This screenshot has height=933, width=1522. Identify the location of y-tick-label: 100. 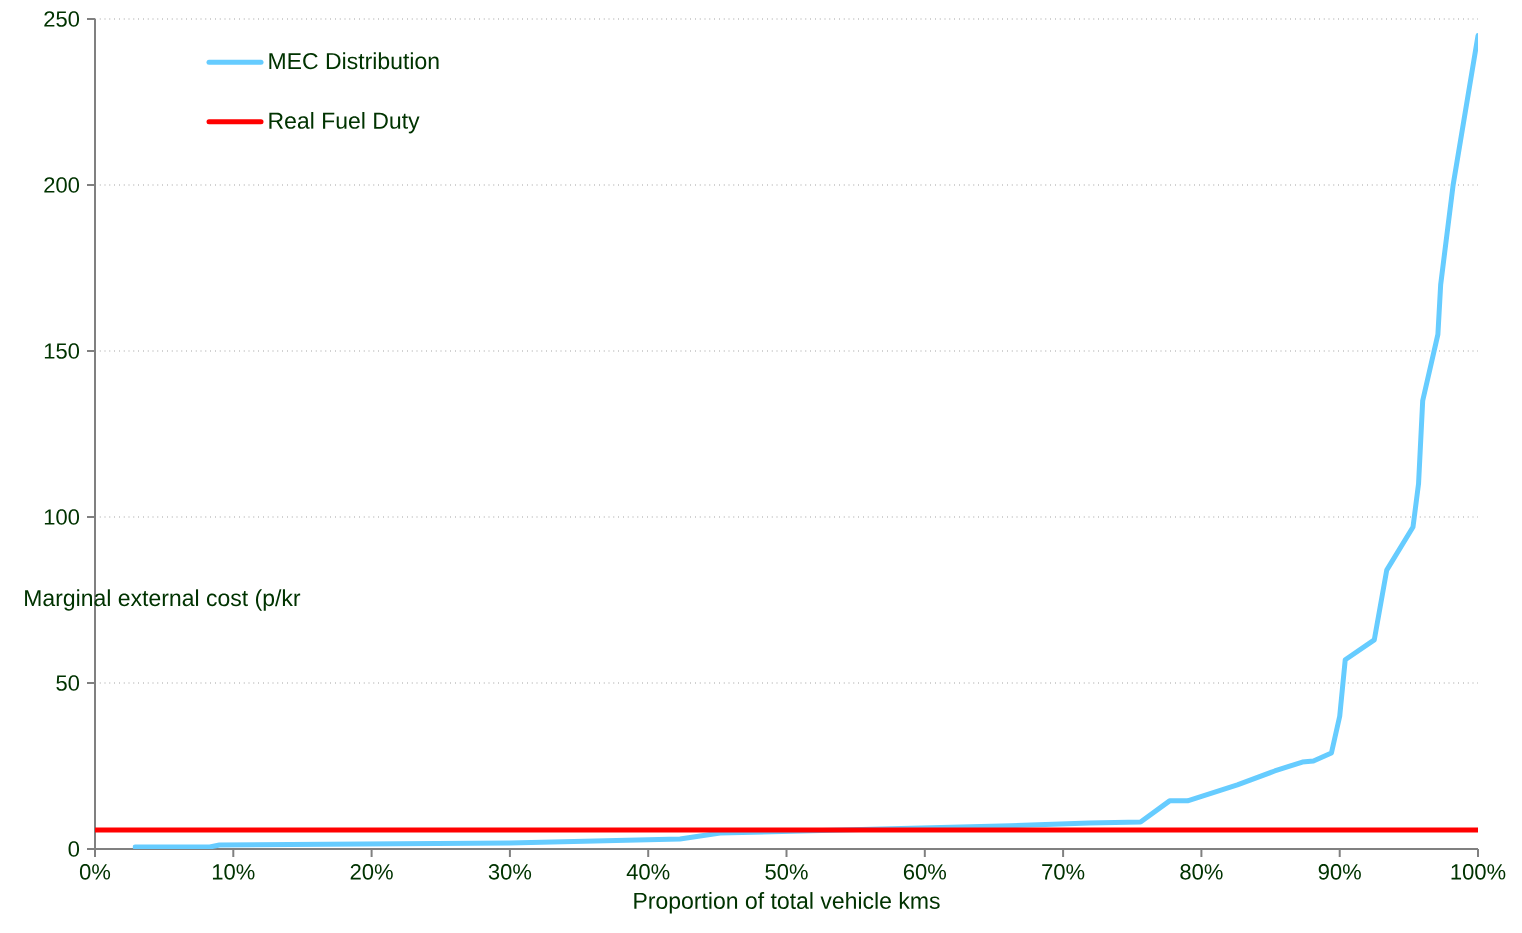
(62, 517).